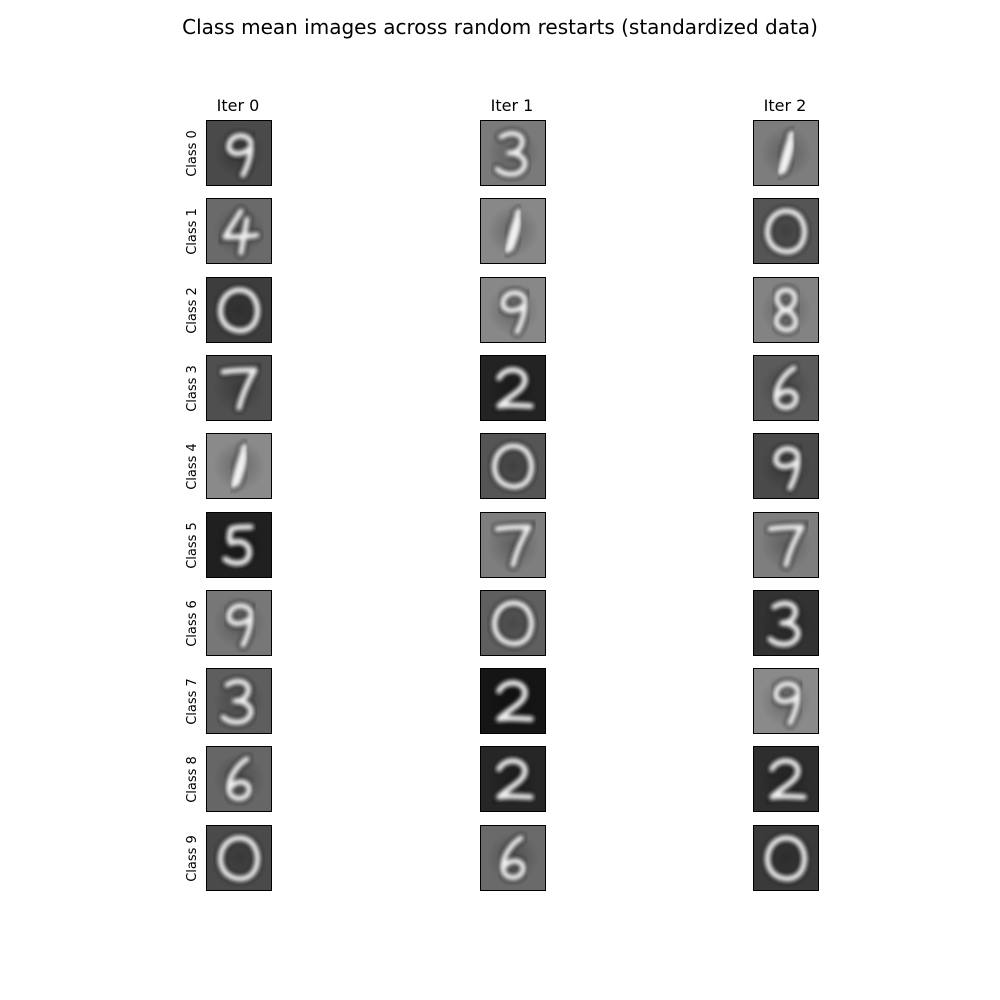 Image resolution: width=1000 pixels, height=1000 pixels. I want to click on column-label: Iter 1, so click(512, 105).